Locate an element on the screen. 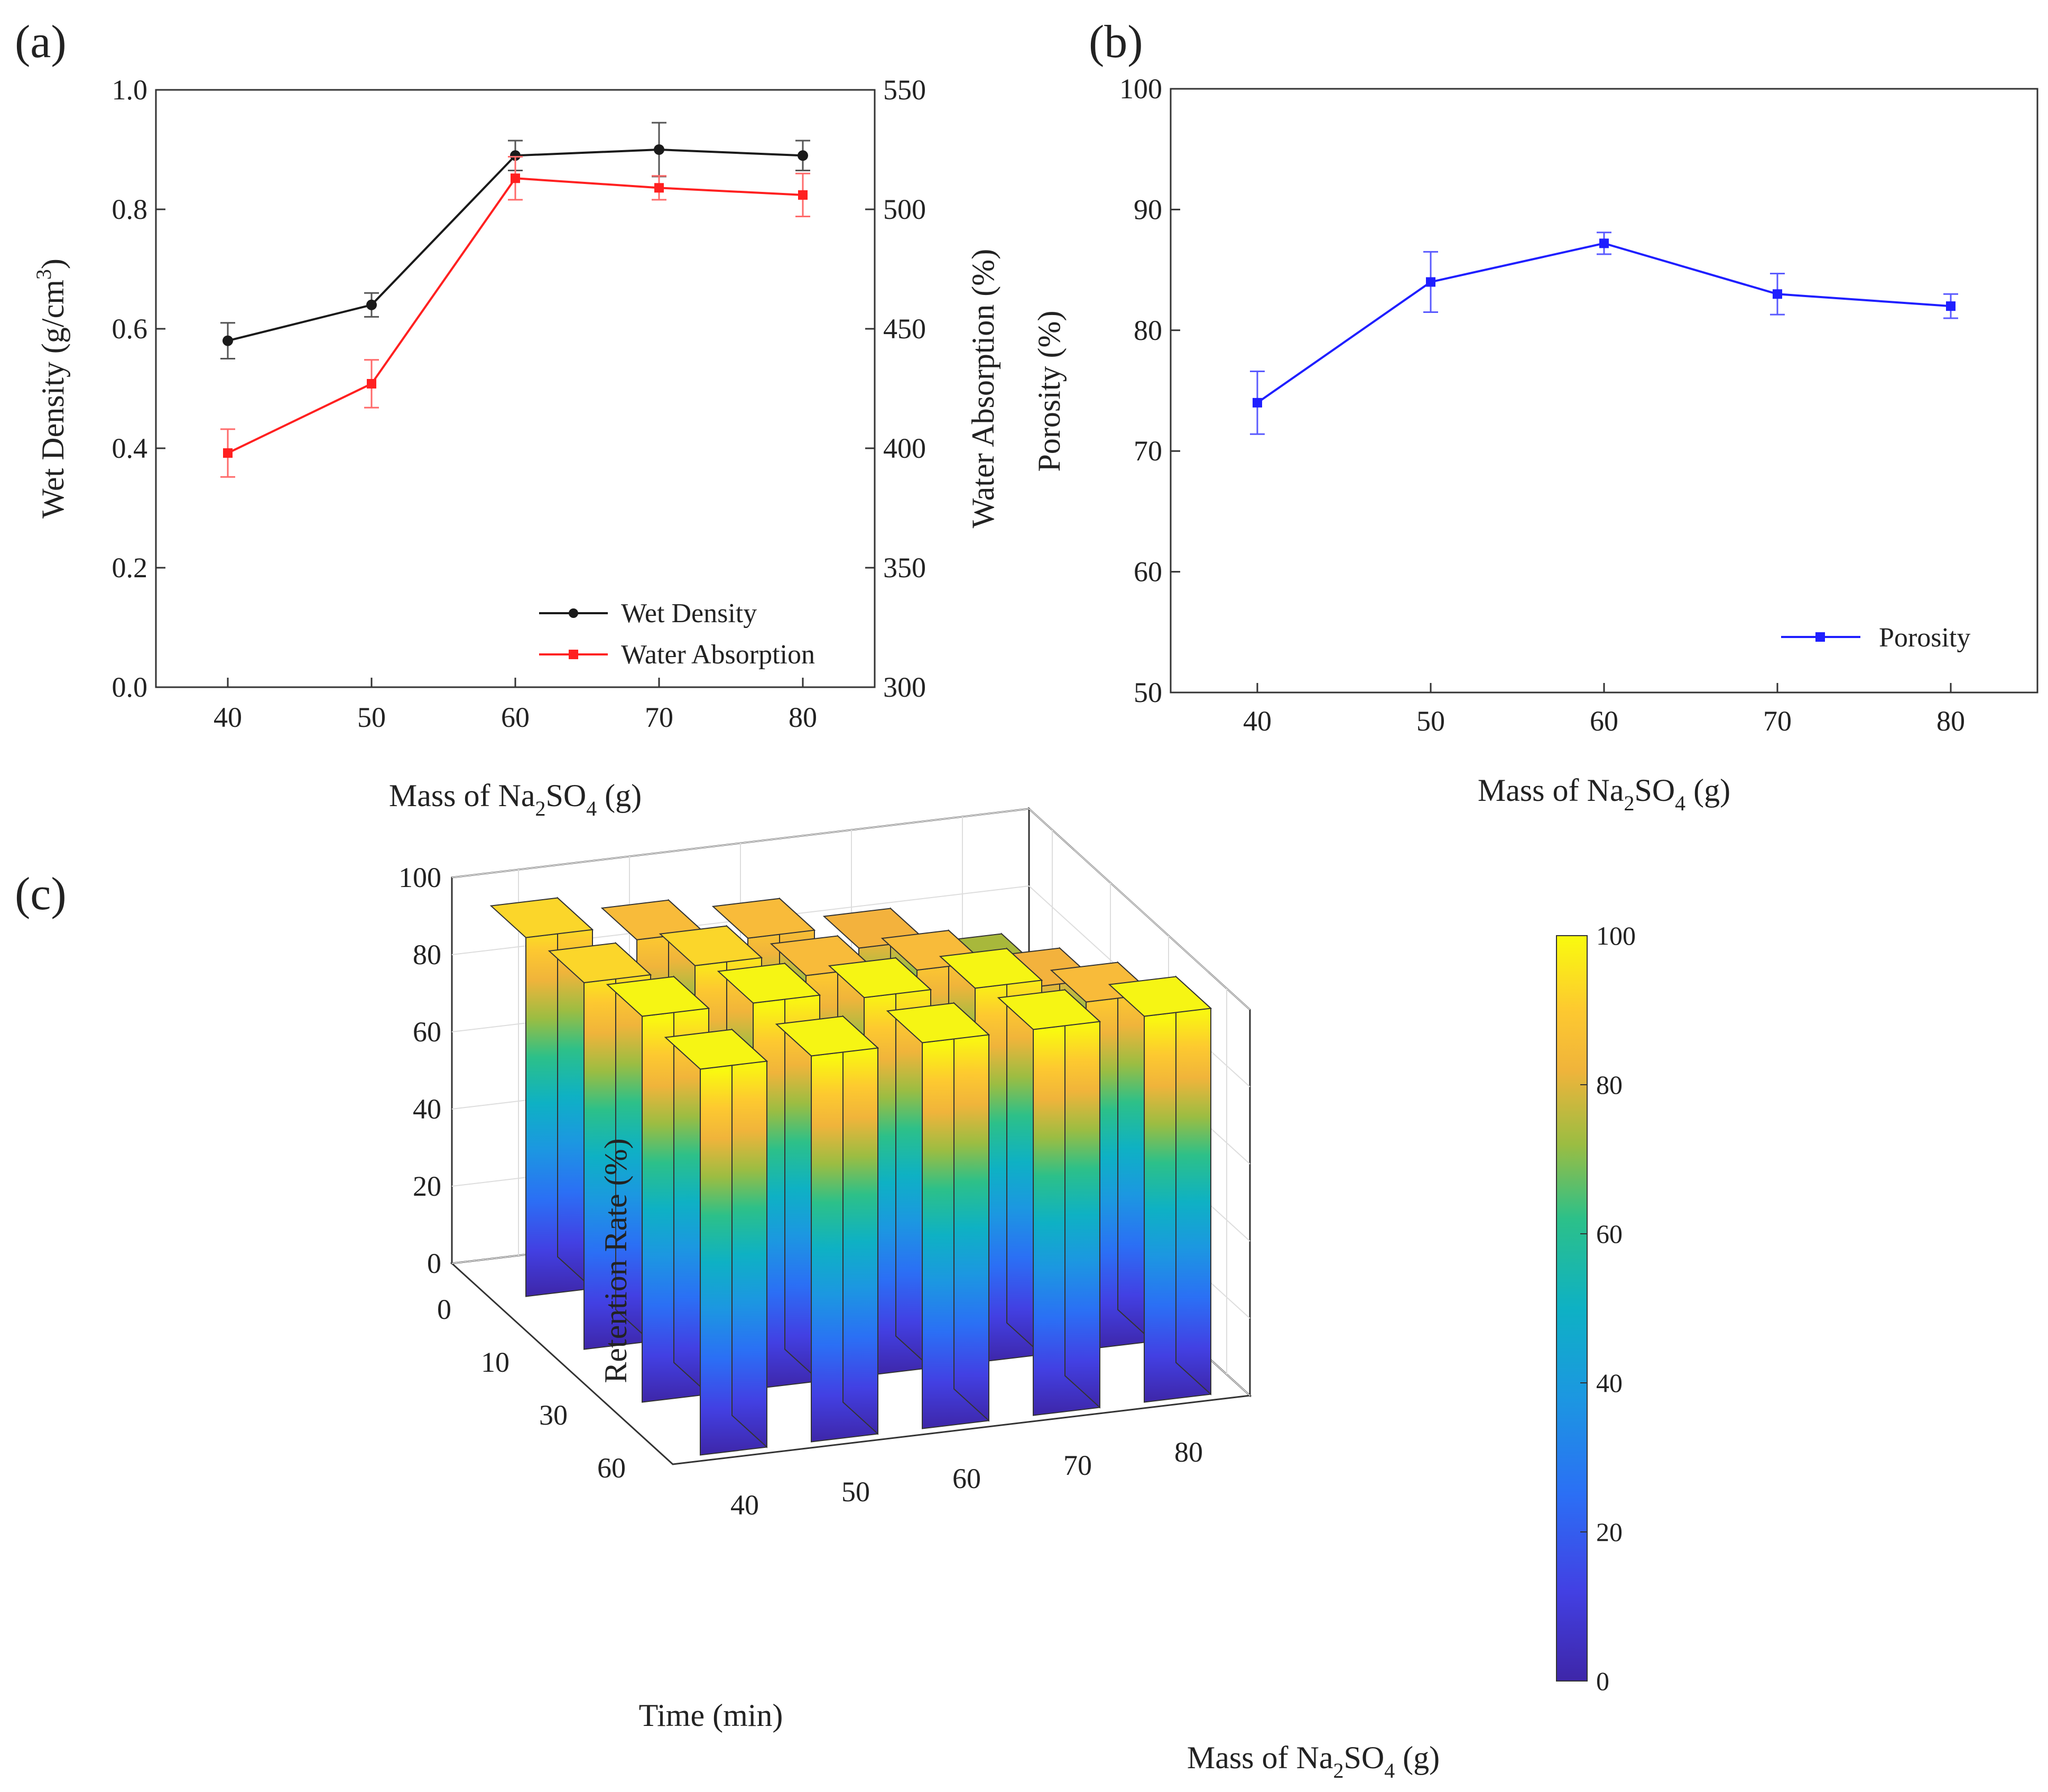  y-right-tick-label: 500 is located at coordinates (904, 209).